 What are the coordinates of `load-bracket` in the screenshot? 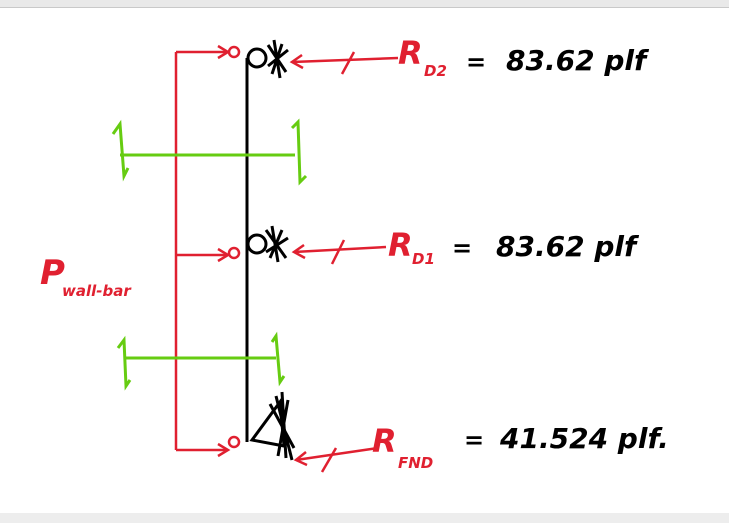 It's located at (207, 251).